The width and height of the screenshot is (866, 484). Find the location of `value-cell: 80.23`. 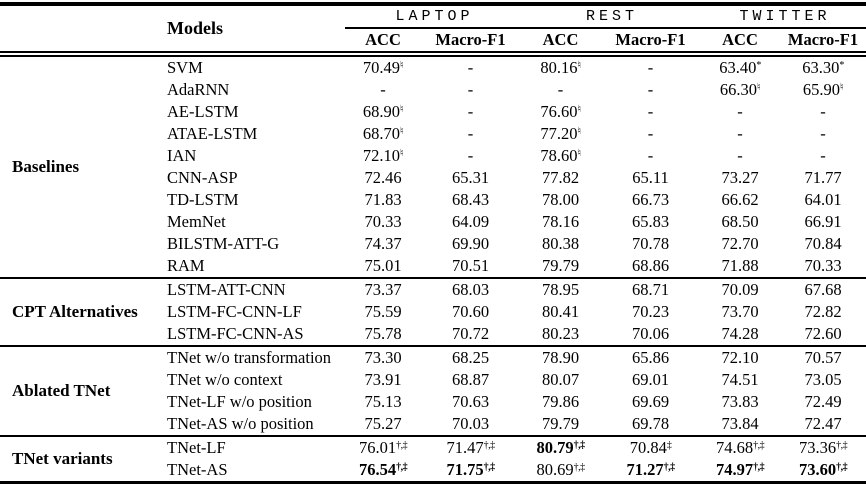

value-cell: 80.23 is located at coordinates (560, 334).